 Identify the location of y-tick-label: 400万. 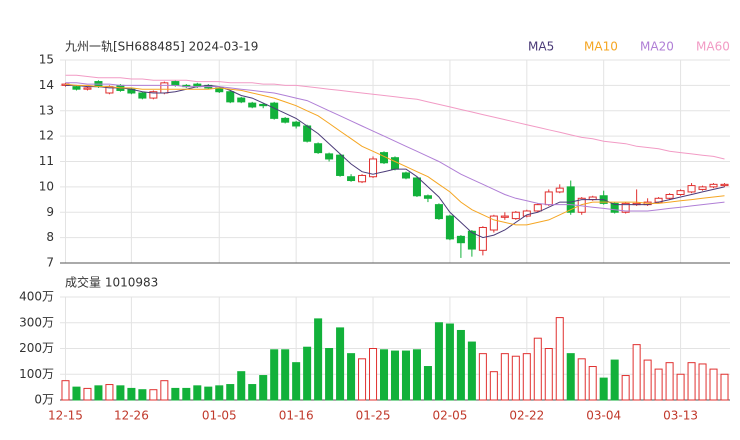
(36, 297).